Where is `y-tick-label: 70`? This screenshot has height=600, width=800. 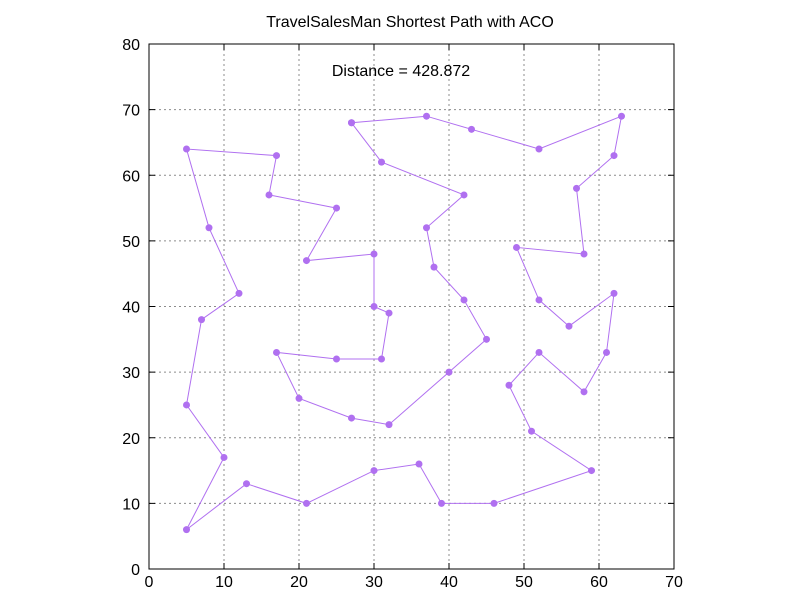
y-tick-label: 70 is located at coordinates (131, 111).